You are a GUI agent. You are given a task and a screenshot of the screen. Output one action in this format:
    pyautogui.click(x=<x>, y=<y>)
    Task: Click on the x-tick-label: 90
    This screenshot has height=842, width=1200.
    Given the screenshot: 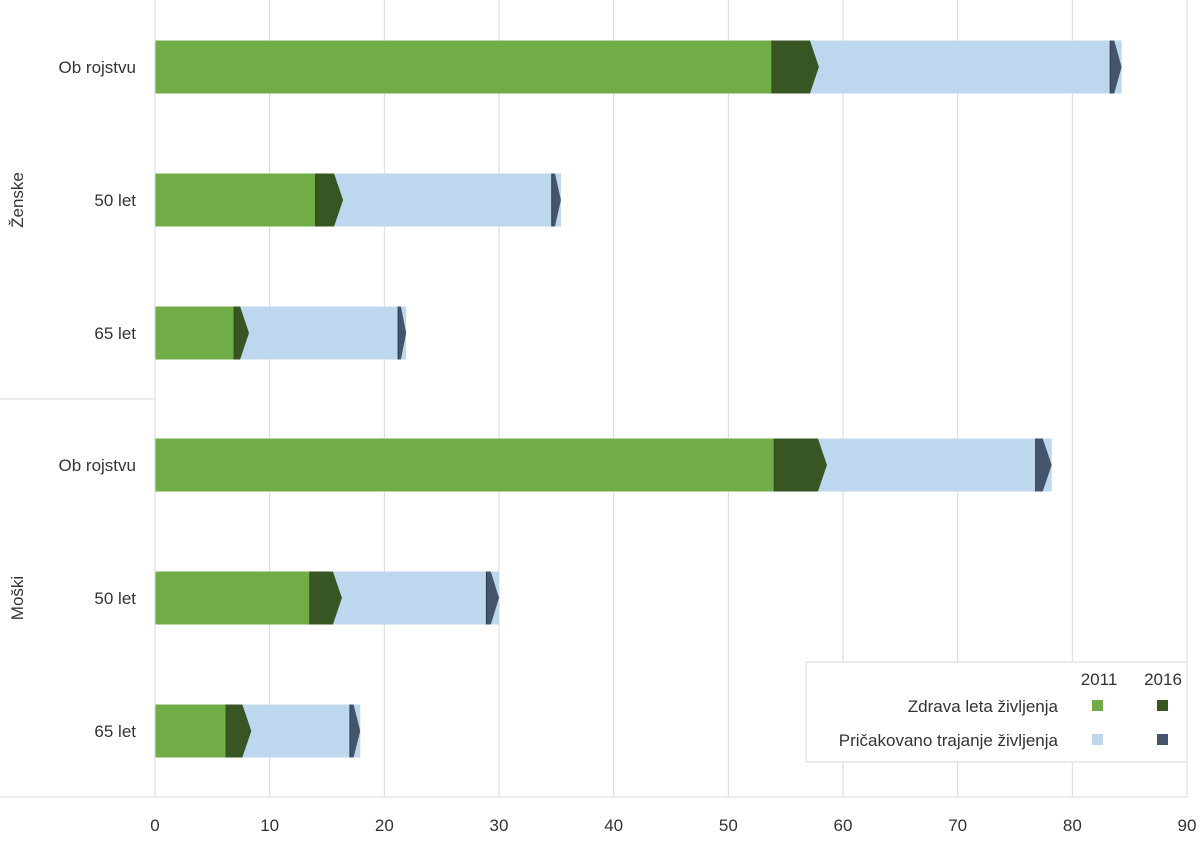 What is the action you would take?
    pyautogui.click(x=1187, y=825)
    